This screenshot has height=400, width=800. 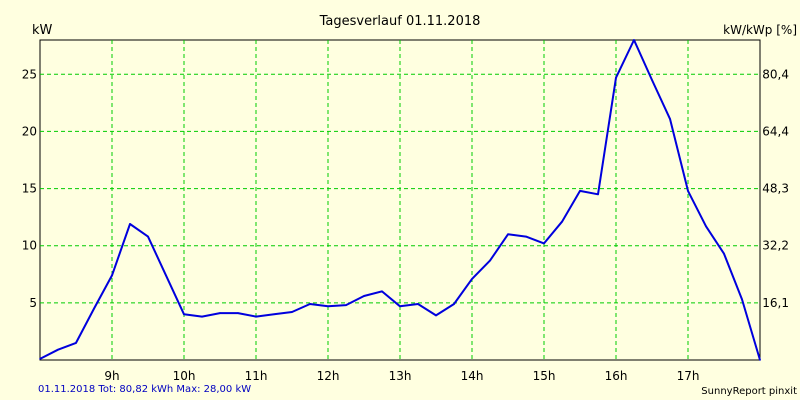 I want to click on left-axis-unit: kW, so click(x=42, y=30).